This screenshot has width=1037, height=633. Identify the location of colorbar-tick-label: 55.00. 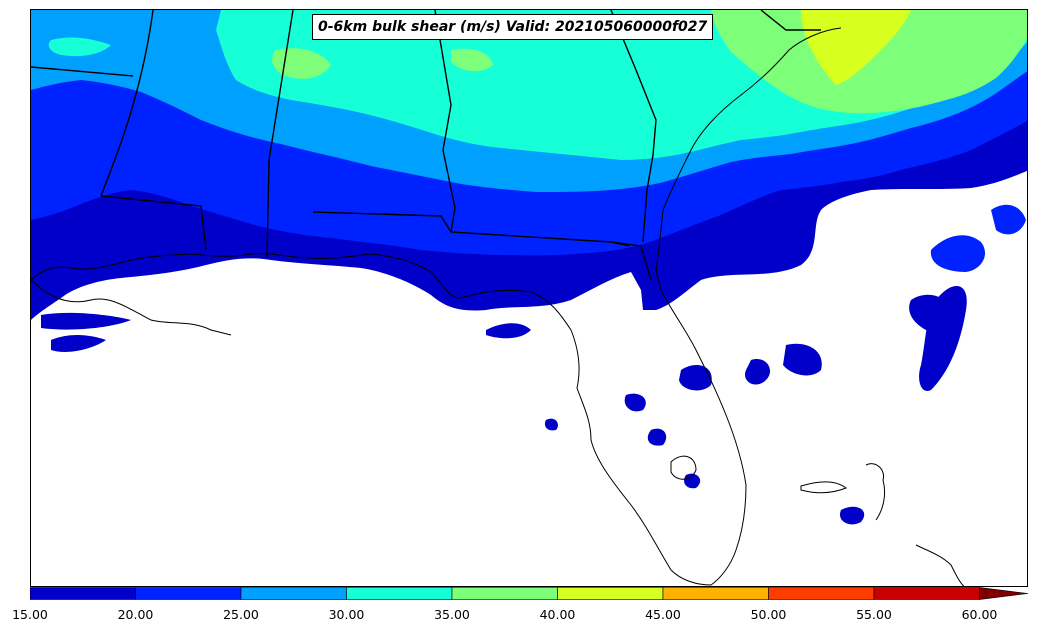
(874, 614).